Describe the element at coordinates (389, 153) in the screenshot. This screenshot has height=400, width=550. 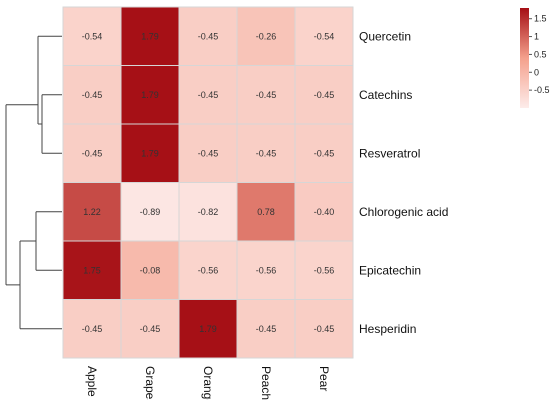
I see `row-label: Resveratrol` at that location.